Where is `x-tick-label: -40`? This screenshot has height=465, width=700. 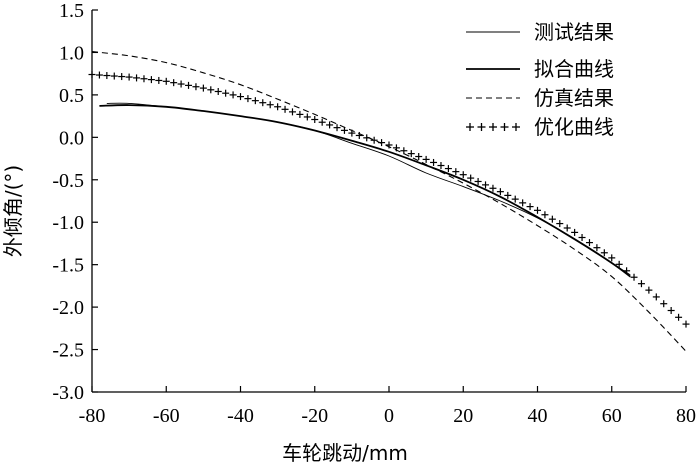
x-tick-label: -40 is located at coordinates (240, 416).